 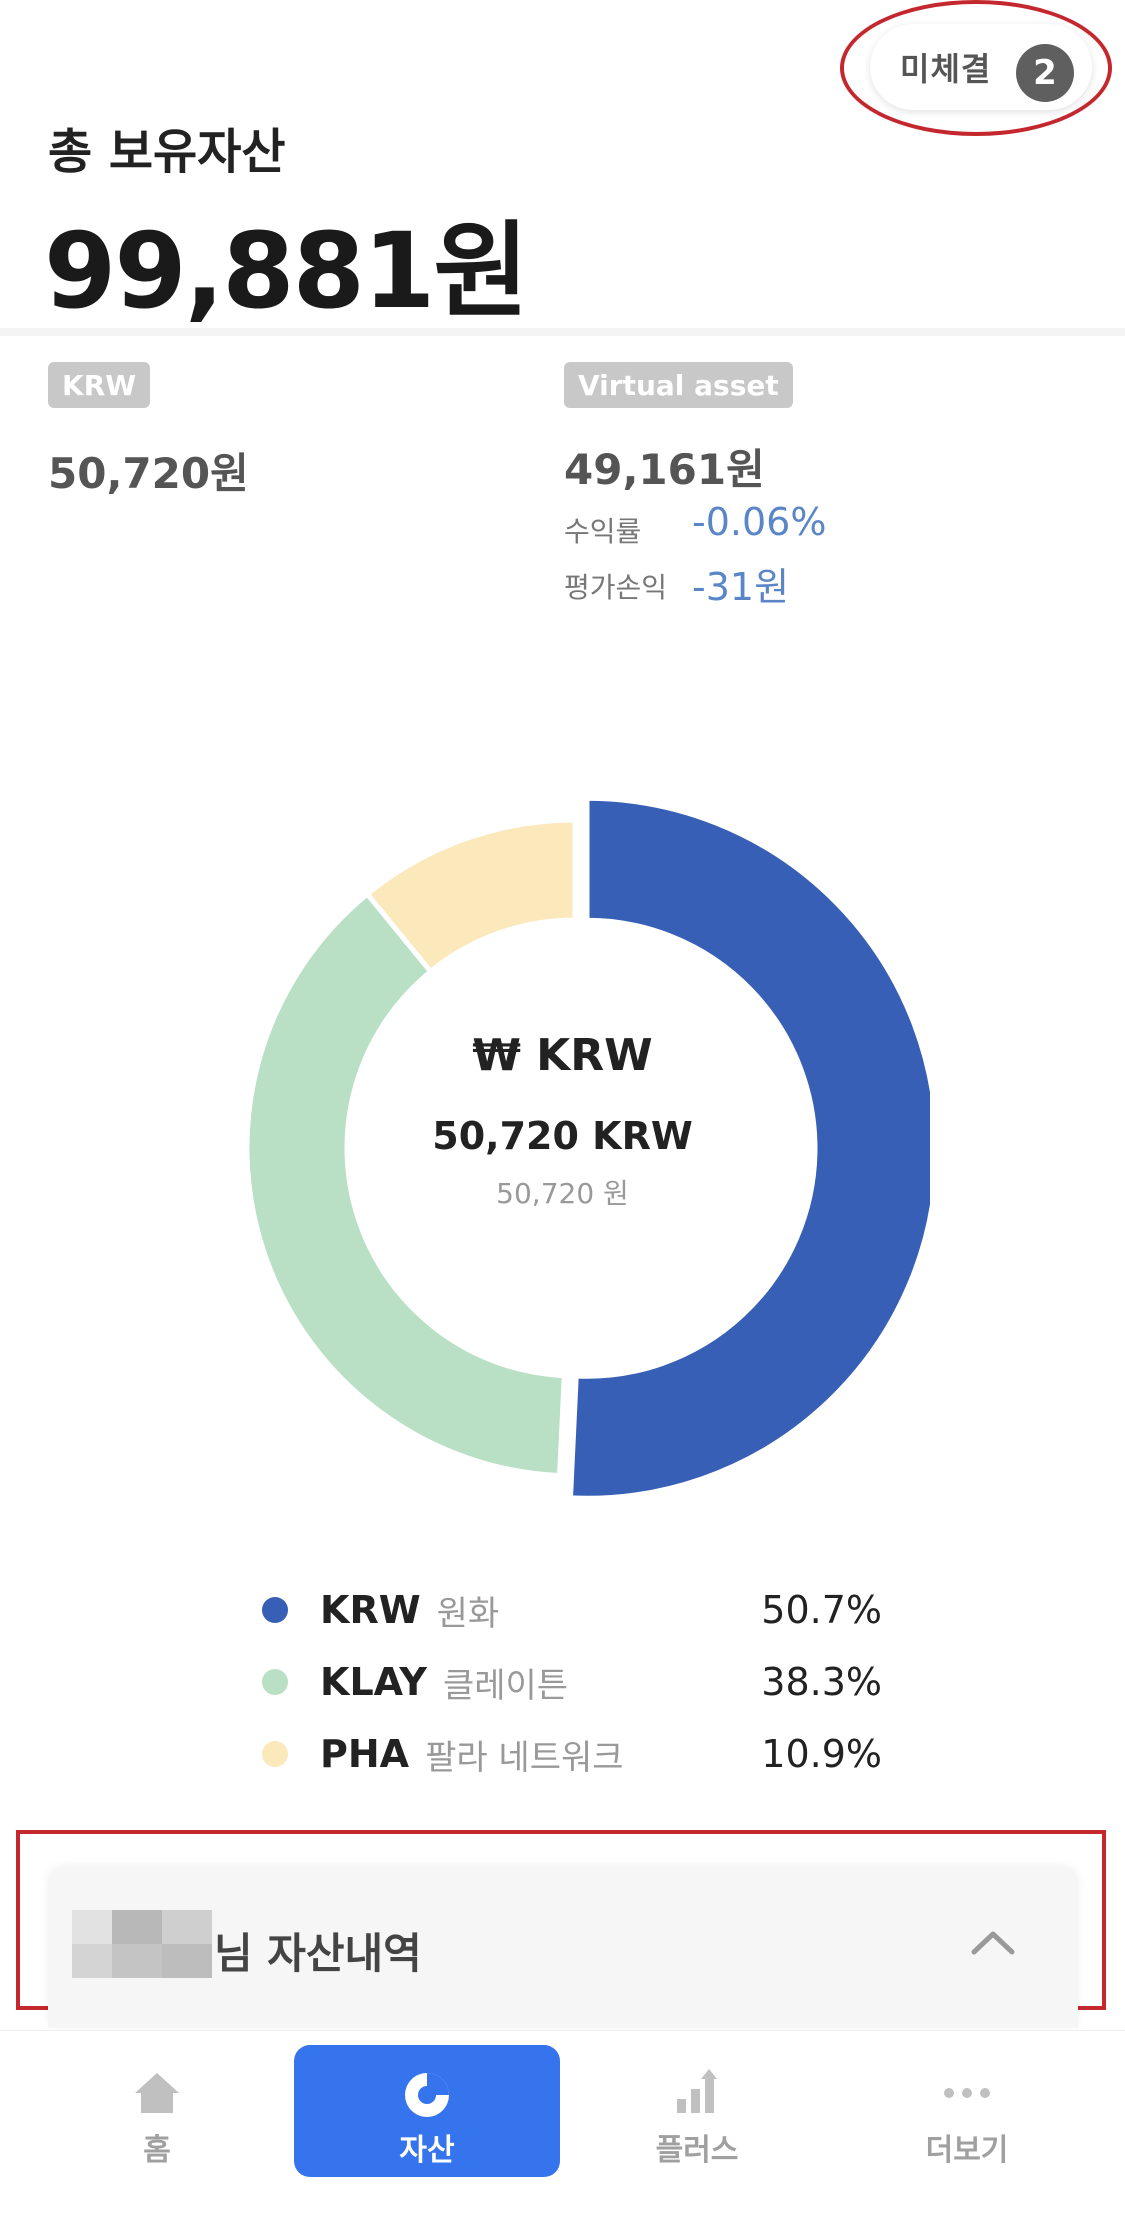 I want to click on nav-more-label: 더보기, so click(x=967, y=2150).